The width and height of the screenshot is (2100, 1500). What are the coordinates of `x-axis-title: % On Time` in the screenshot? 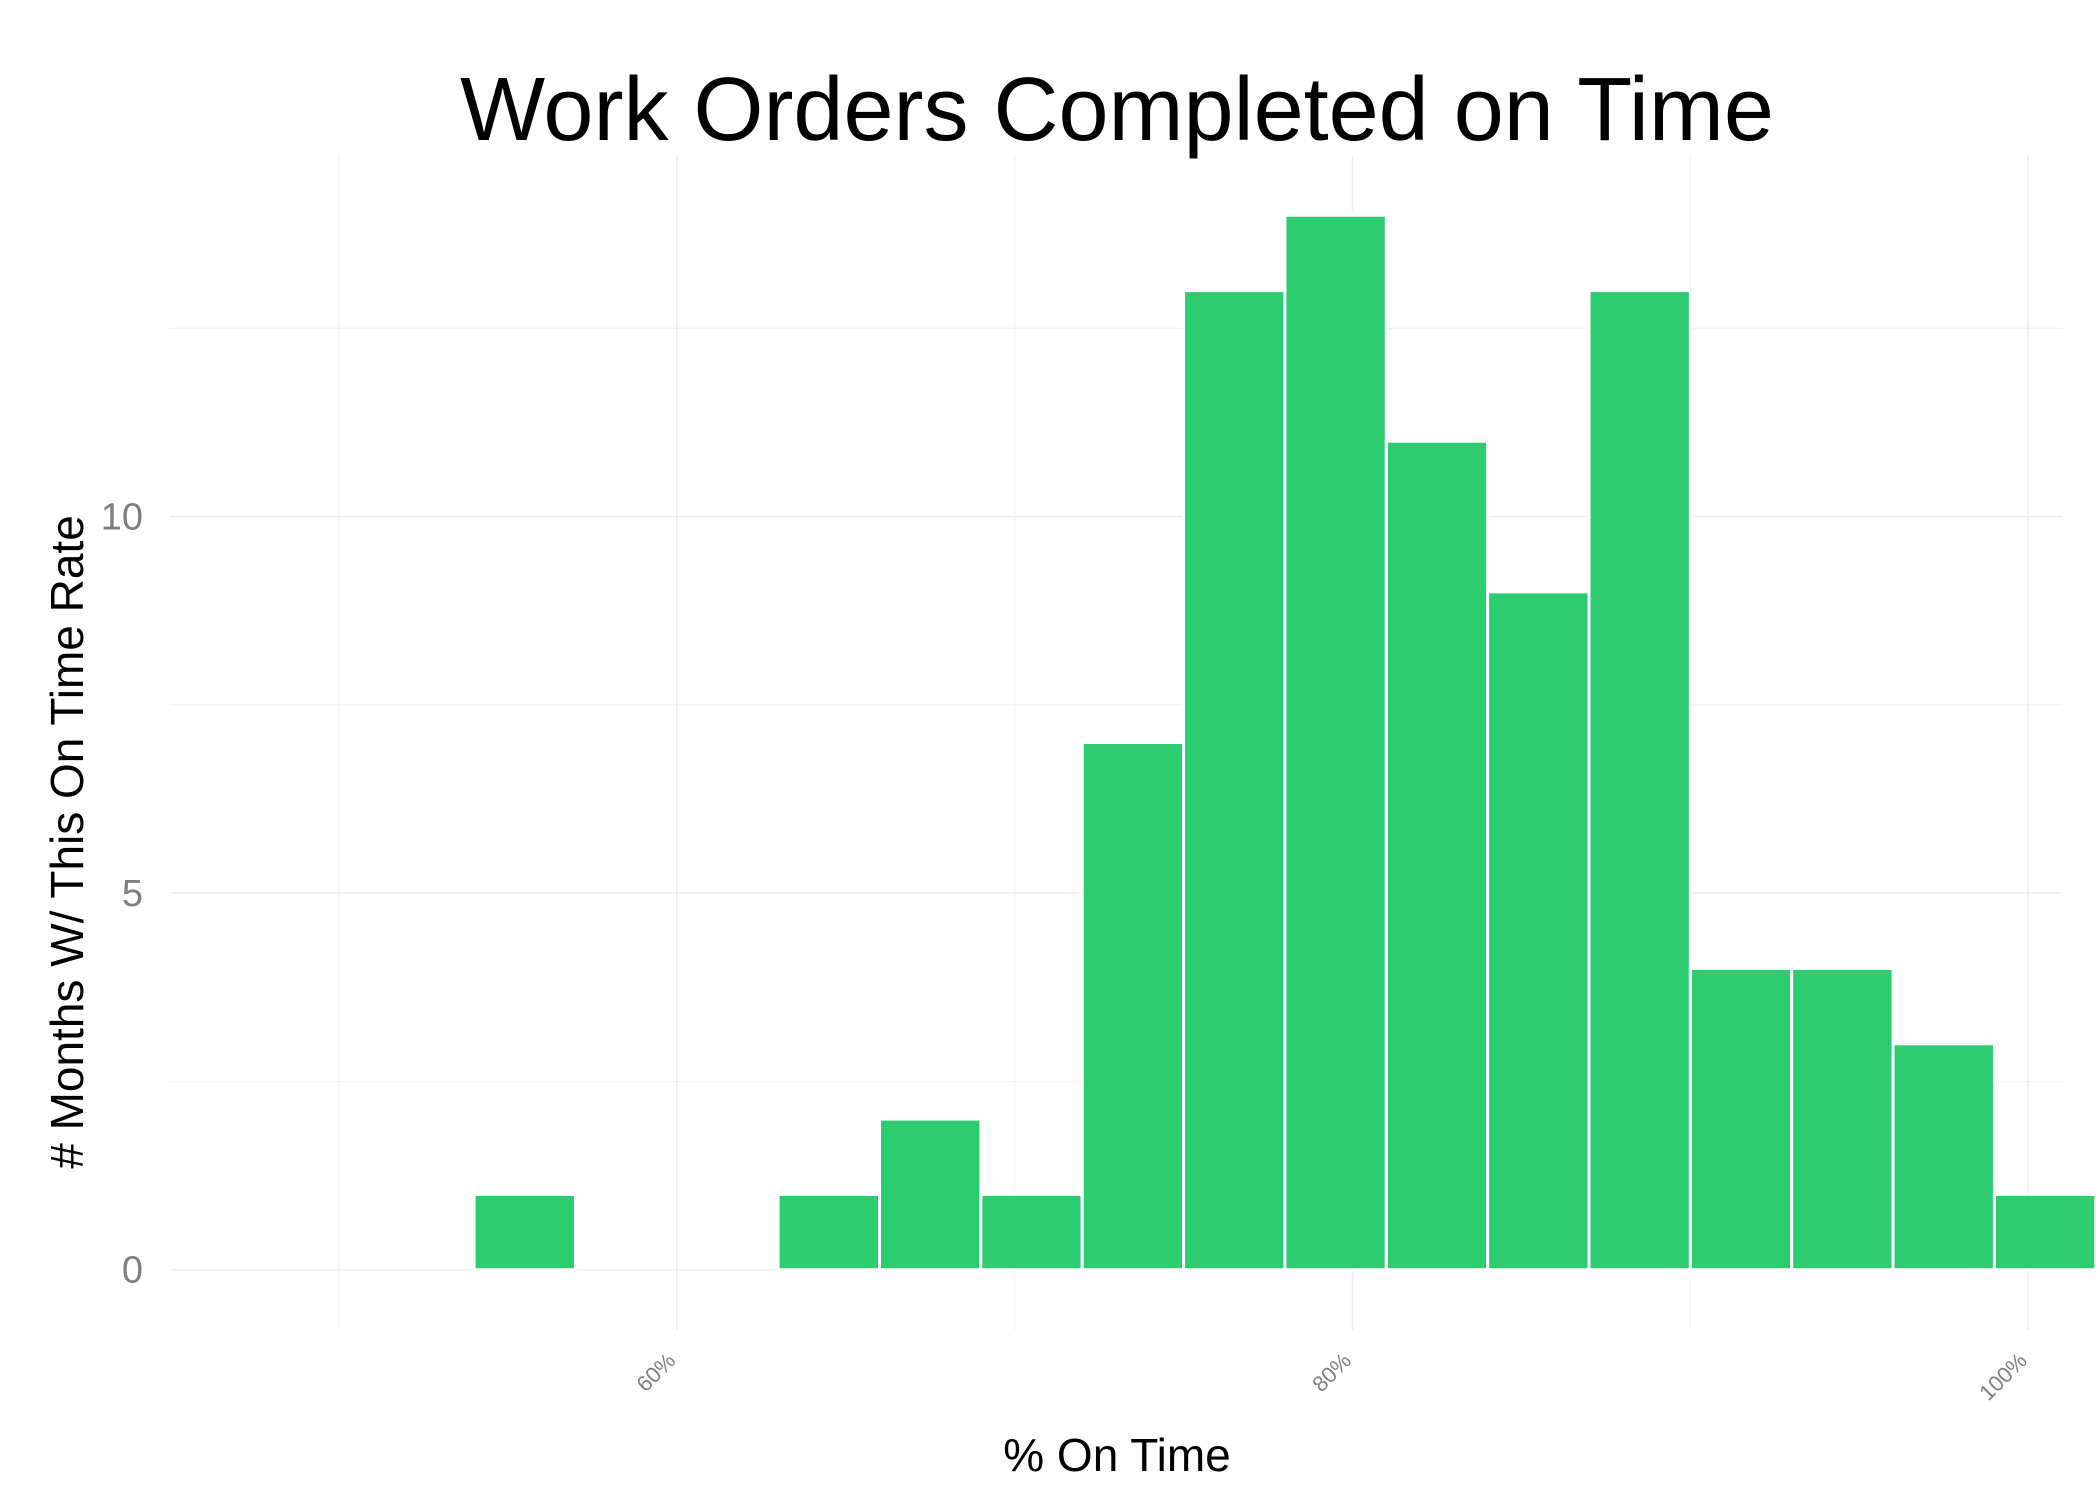 It's located at (1117, 1455).